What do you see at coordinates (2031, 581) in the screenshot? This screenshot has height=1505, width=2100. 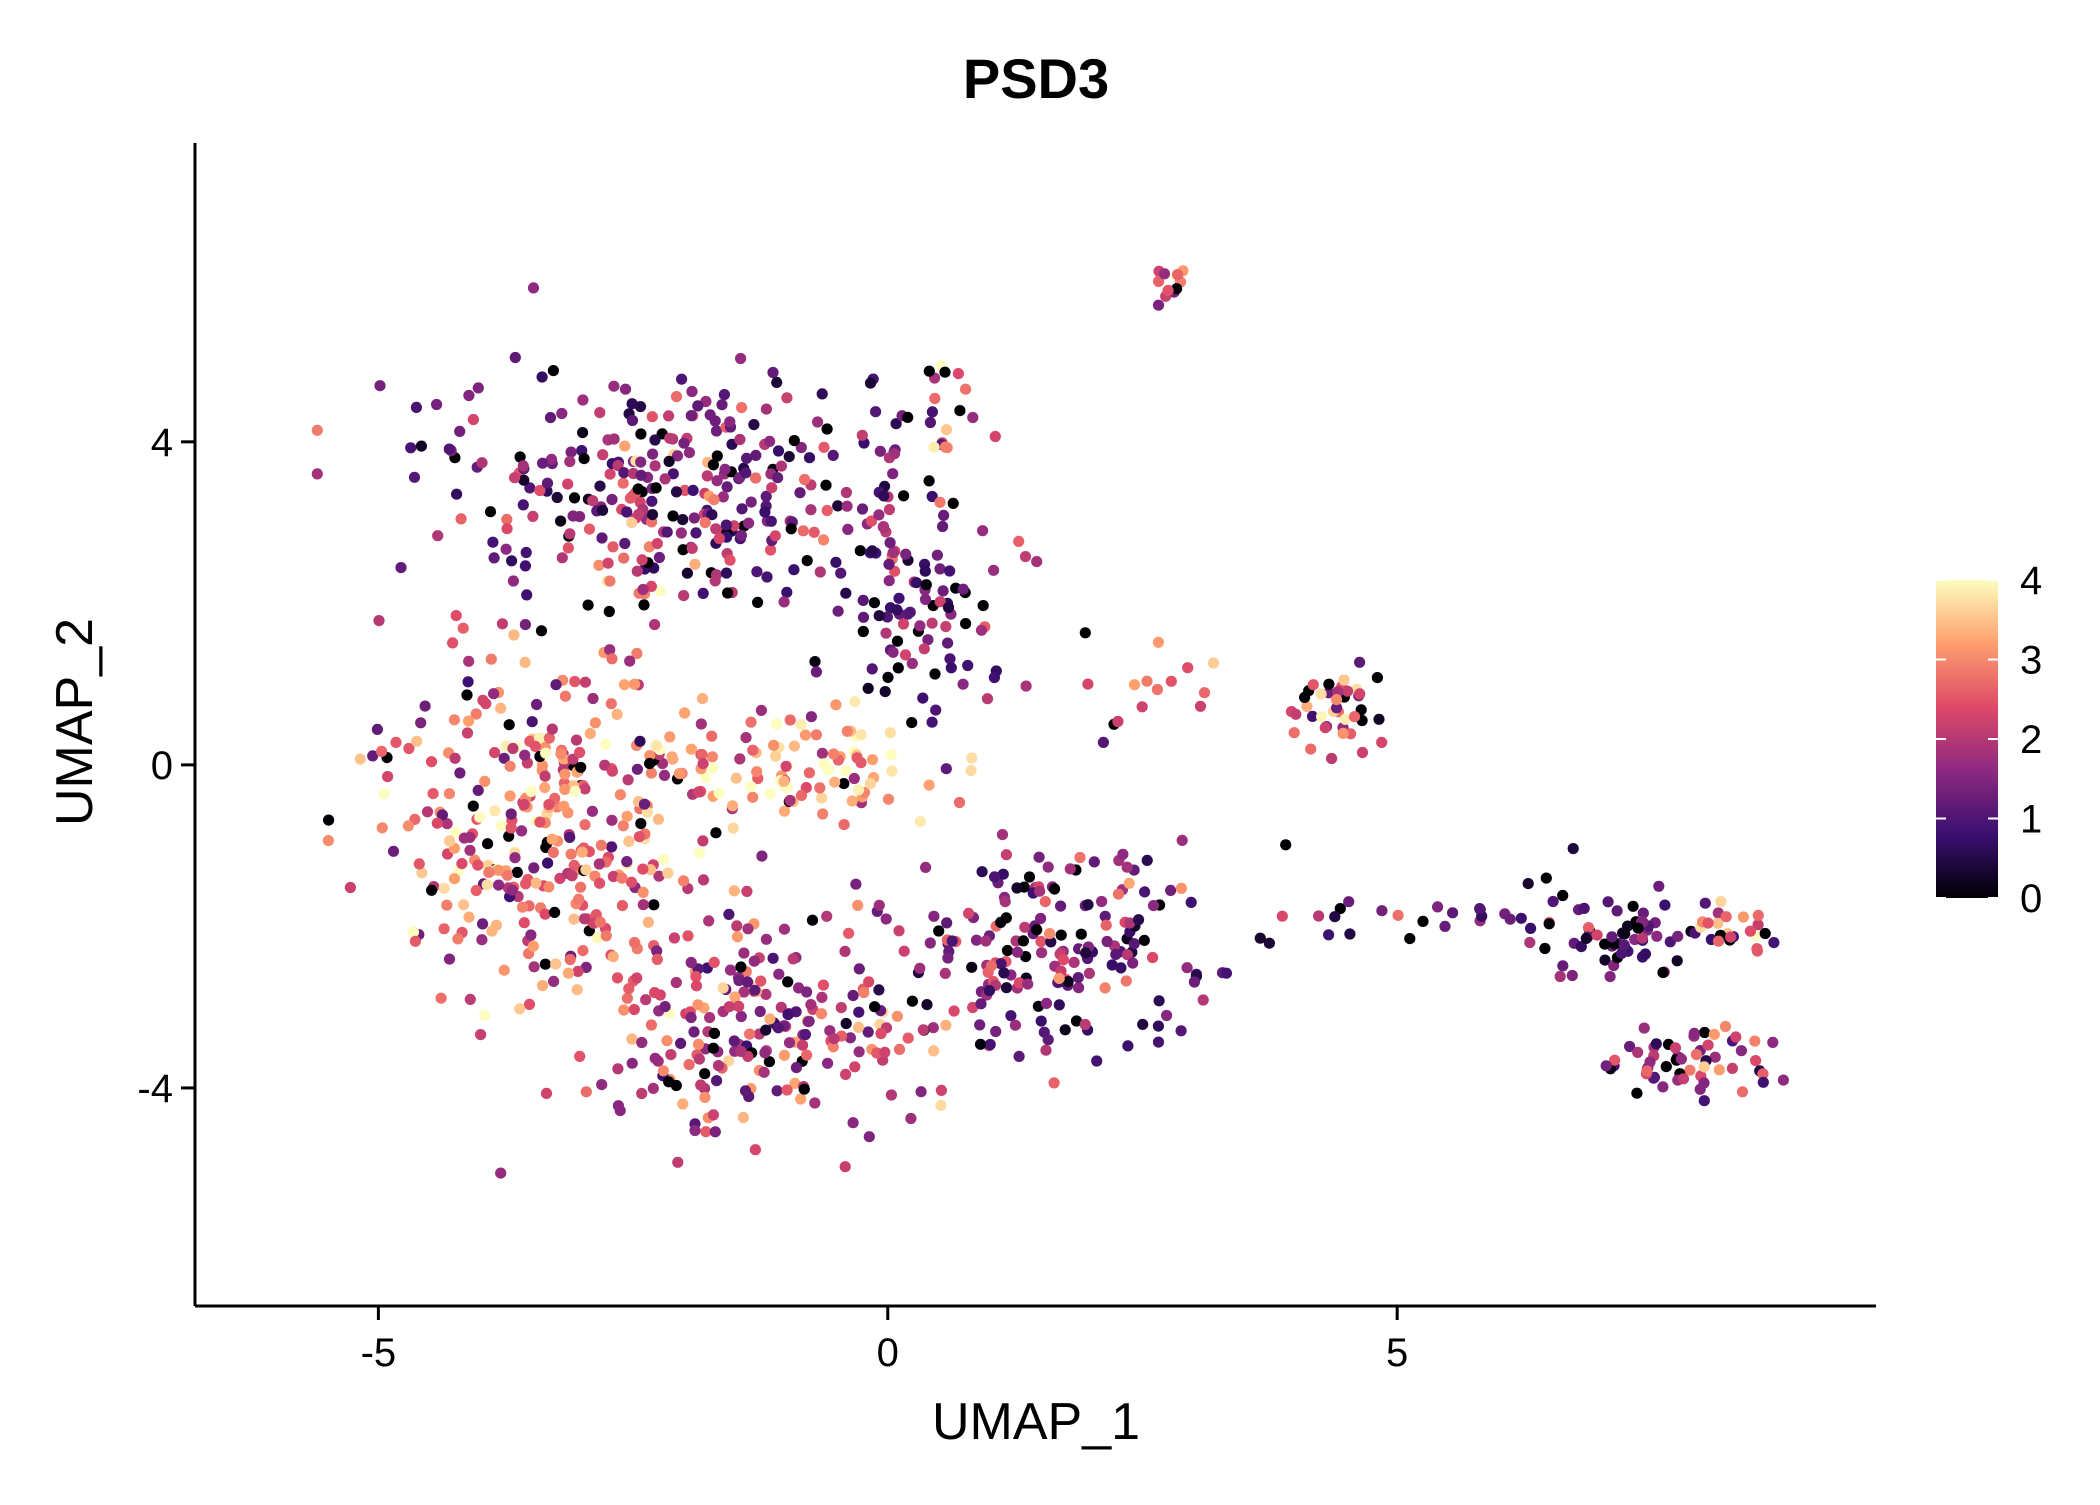 I see `colorbar-tick-label: 4` at bounding box center [2031, 581].